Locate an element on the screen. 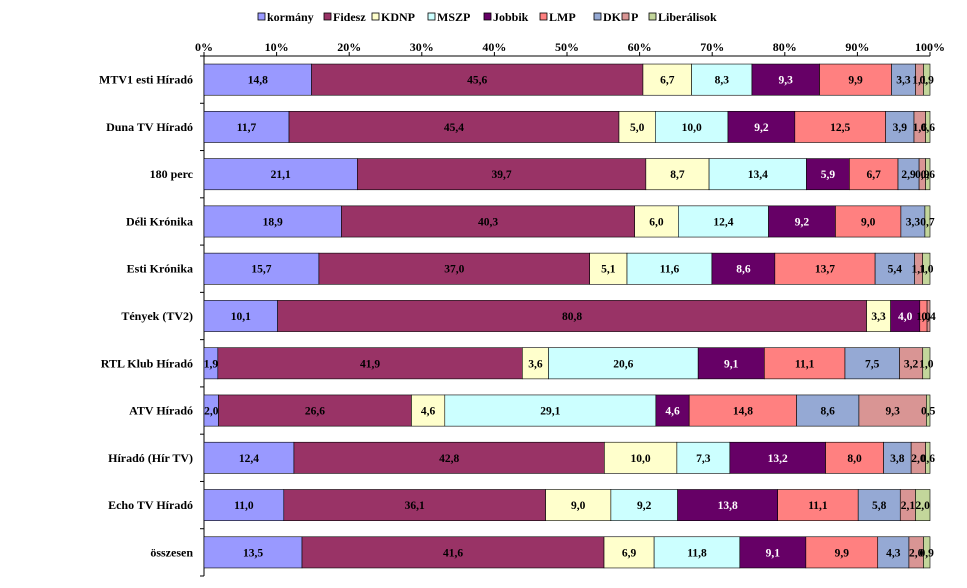 This screenshot has width=967, height=588. data-label-mszp: 9,2 is located at coordinates (644, 506).